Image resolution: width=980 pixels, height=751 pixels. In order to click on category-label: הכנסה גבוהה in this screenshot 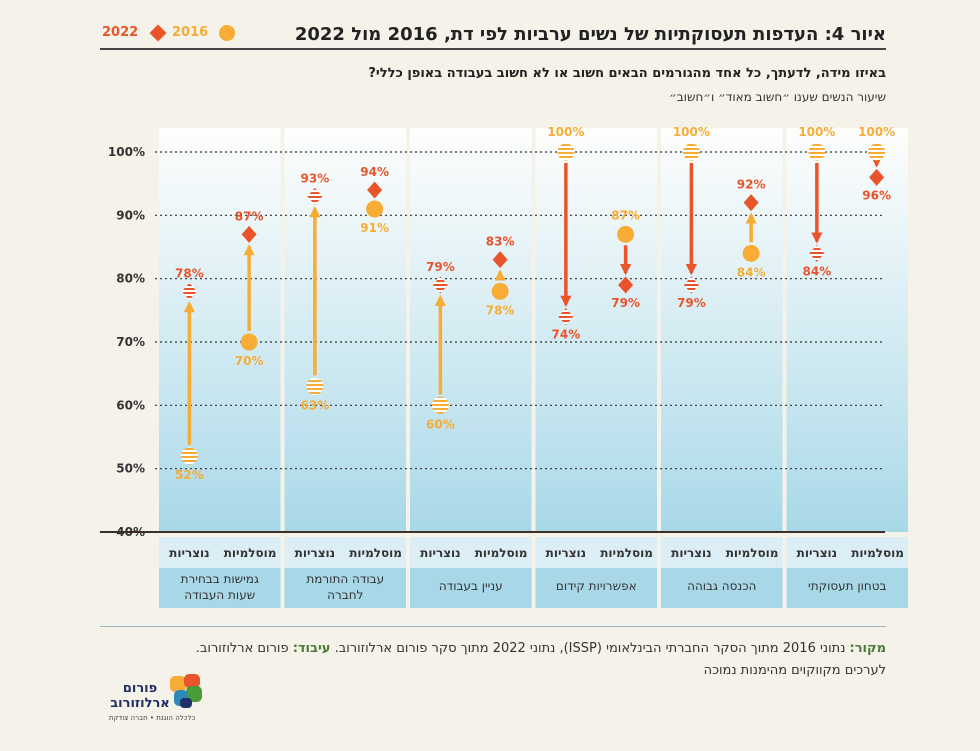, I will do `click(721, 586)`.